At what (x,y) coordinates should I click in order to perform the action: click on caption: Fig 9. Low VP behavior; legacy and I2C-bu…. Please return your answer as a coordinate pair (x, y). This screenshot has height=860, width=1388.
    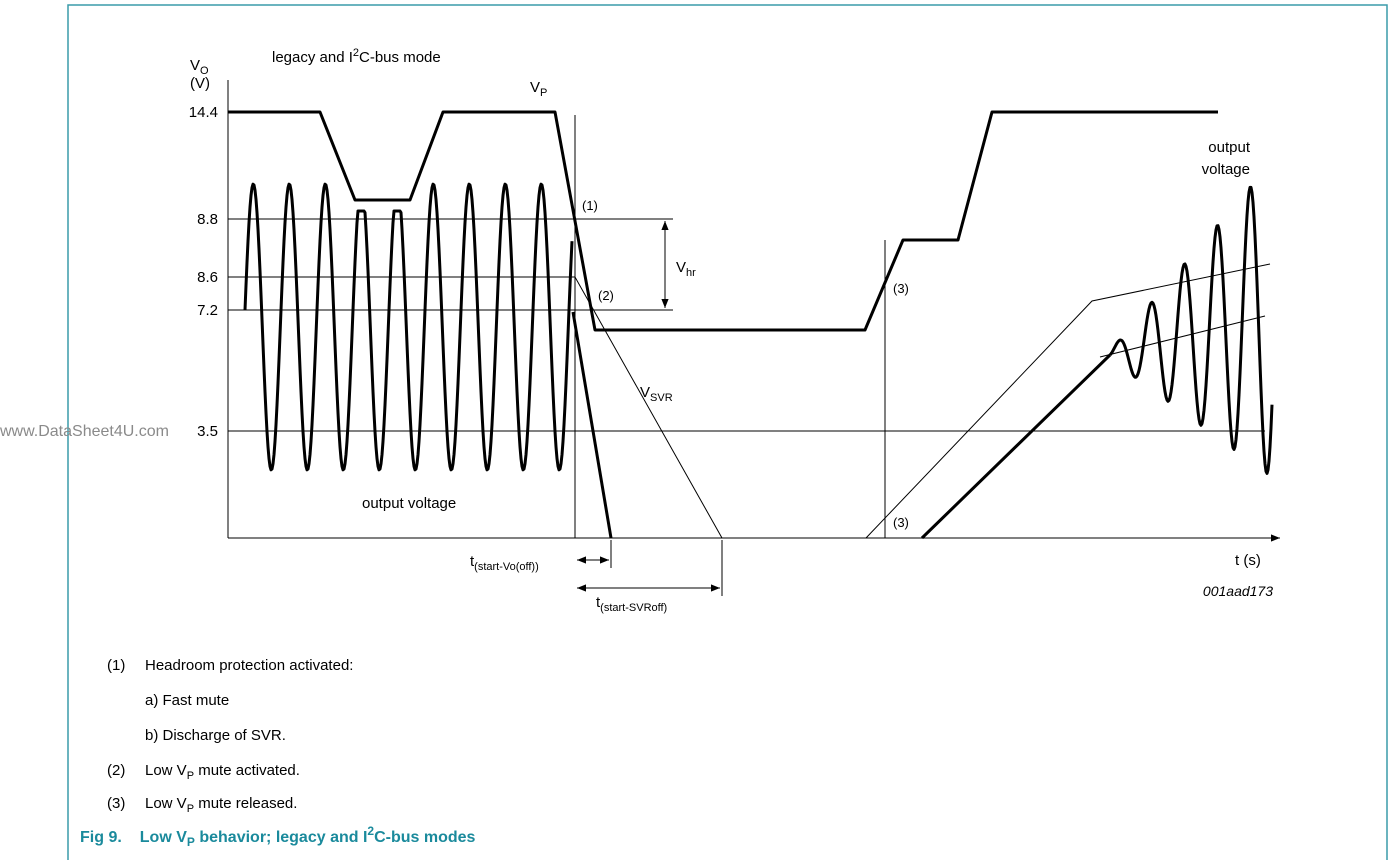
    Looking at the image, I should click on (278, 836).